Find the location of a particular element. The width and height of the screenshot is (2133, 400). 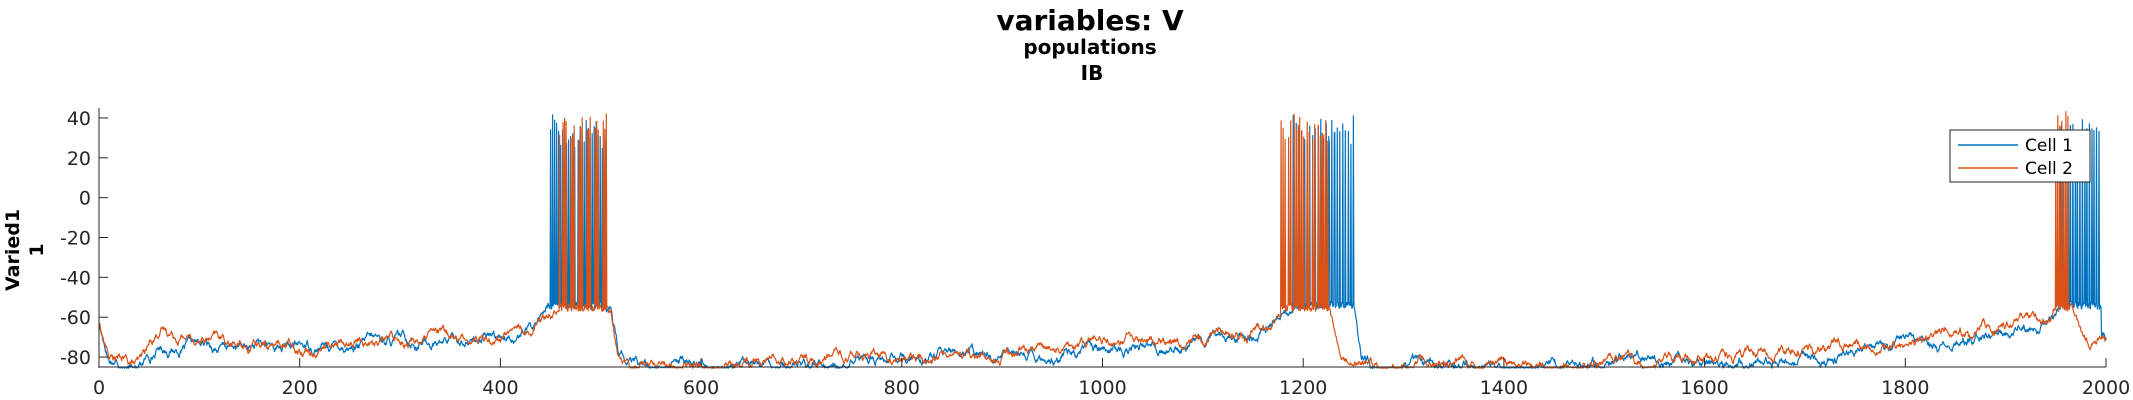

x-tick-label: 2000 is located at coordinates (2106, 388).